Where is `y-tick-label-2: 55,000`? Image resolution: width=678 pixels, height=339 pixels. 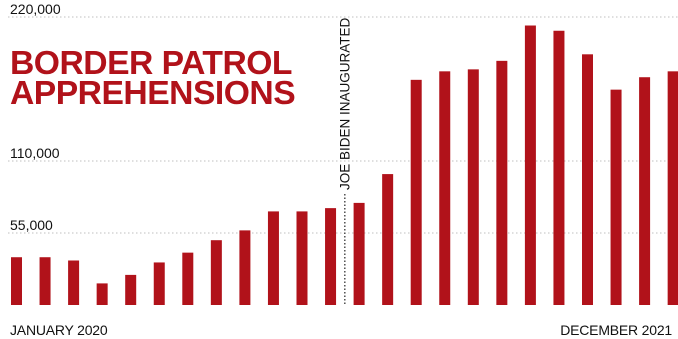 y-tick-label-2: 55,000 is located at coordinates (31, 225).